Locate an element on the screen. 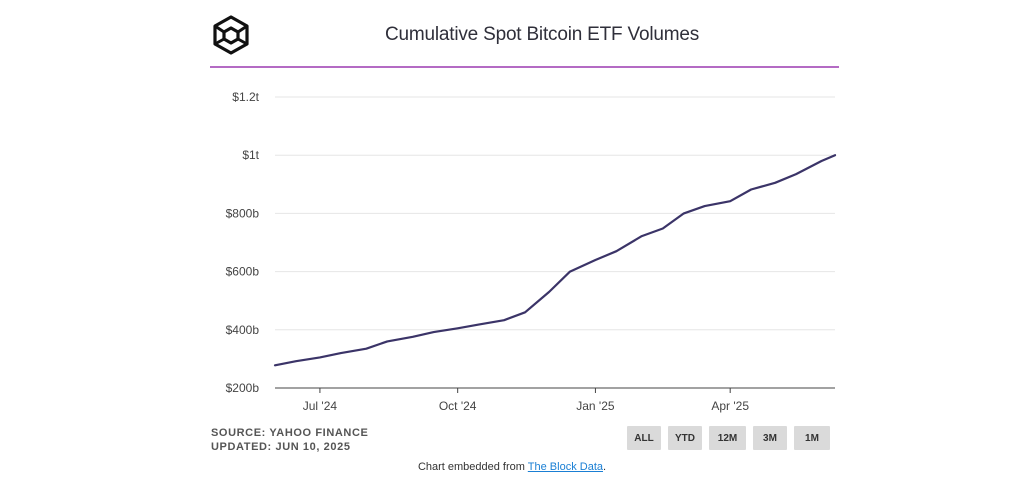 This screenshot has height=482, width=1024. embed-suffix: . is located at coordinates (605, 467).